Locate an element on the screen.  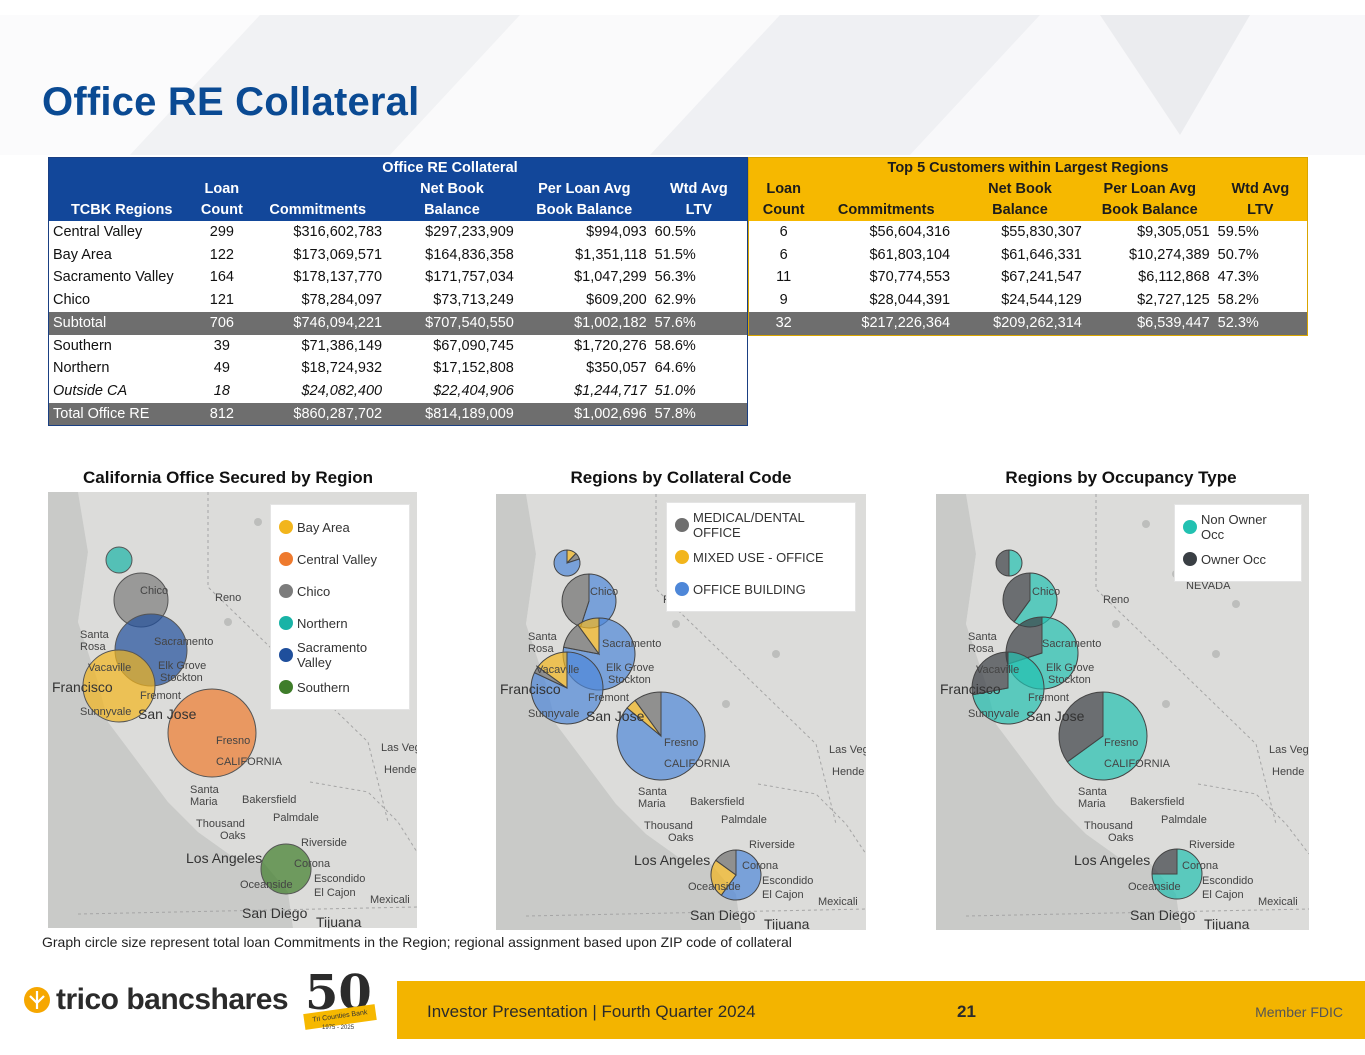
legend-item: OFFICE BUILDING is located at coordinates (761, 589).